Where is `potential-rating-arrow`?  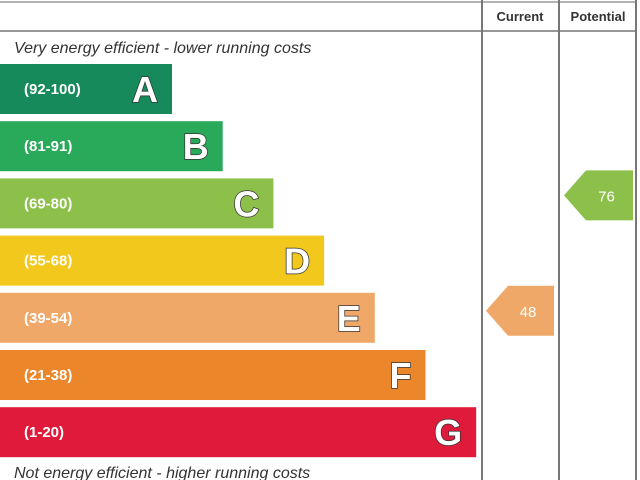 potential-rating-arrow is located at coordinates (598, 195).